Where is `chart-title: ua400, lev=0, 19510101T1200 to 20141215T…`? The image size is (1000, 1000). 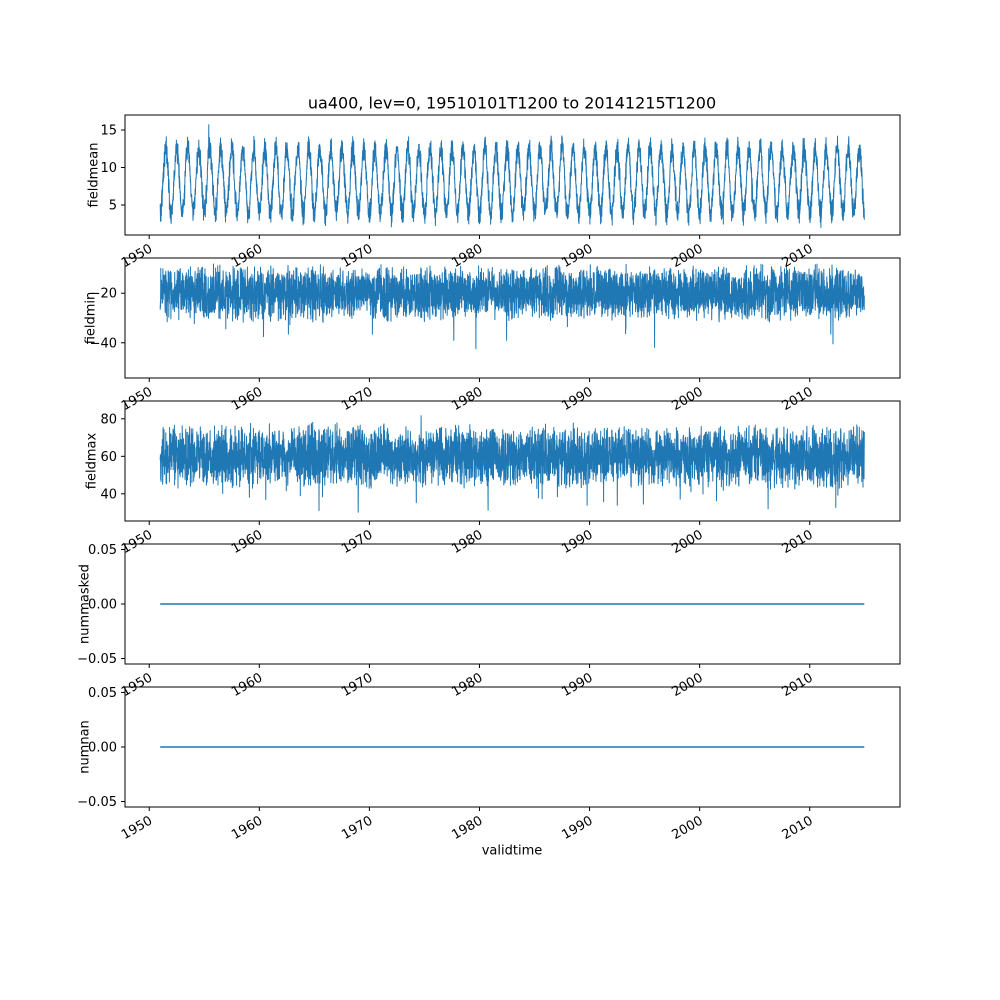
chart-title: ua400, lev=0, 19510101T1200 to 20141215T… is located at coordinates (512, 103).